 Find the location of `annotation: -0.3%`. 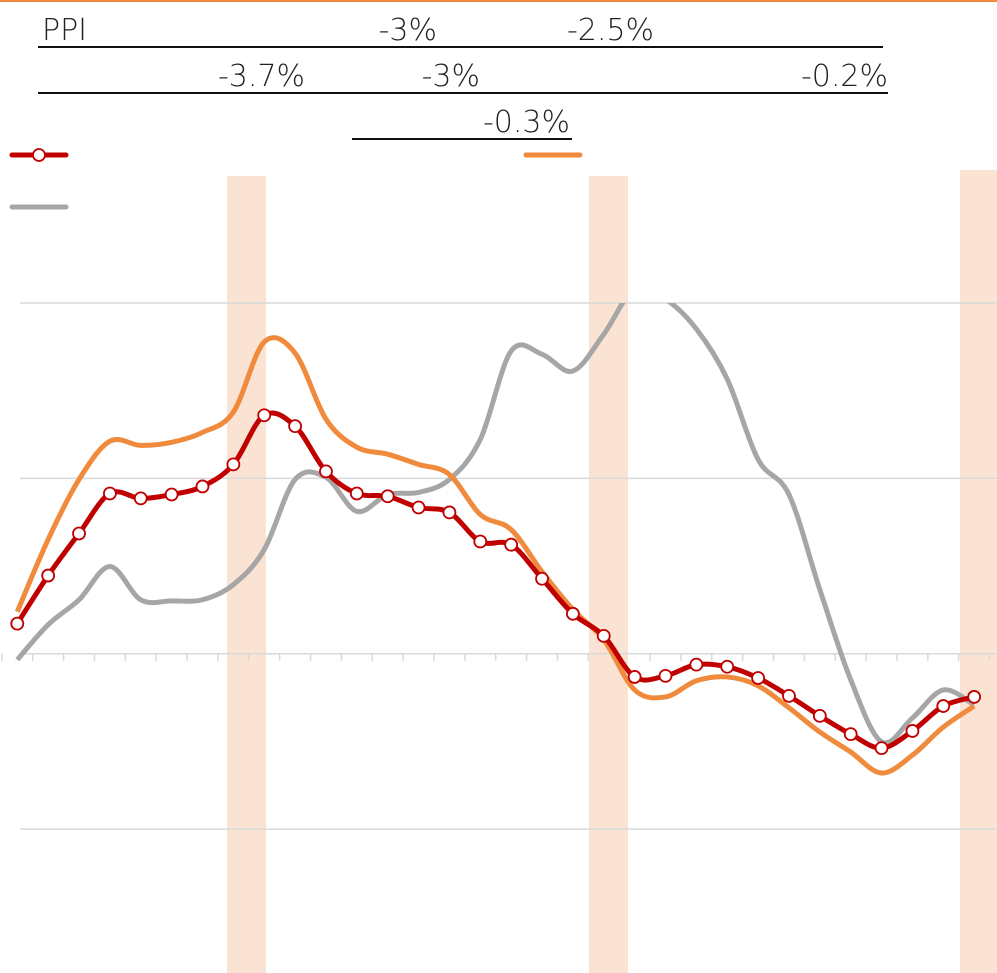

annotation: -0.3% is located at coordinates (526, 122).